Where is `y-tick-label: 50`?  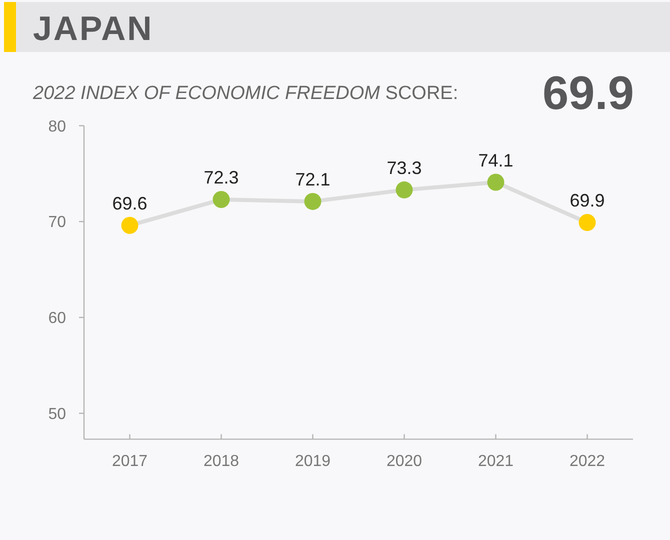 y-tick-label: 50 is located at coordinates (57, 414).